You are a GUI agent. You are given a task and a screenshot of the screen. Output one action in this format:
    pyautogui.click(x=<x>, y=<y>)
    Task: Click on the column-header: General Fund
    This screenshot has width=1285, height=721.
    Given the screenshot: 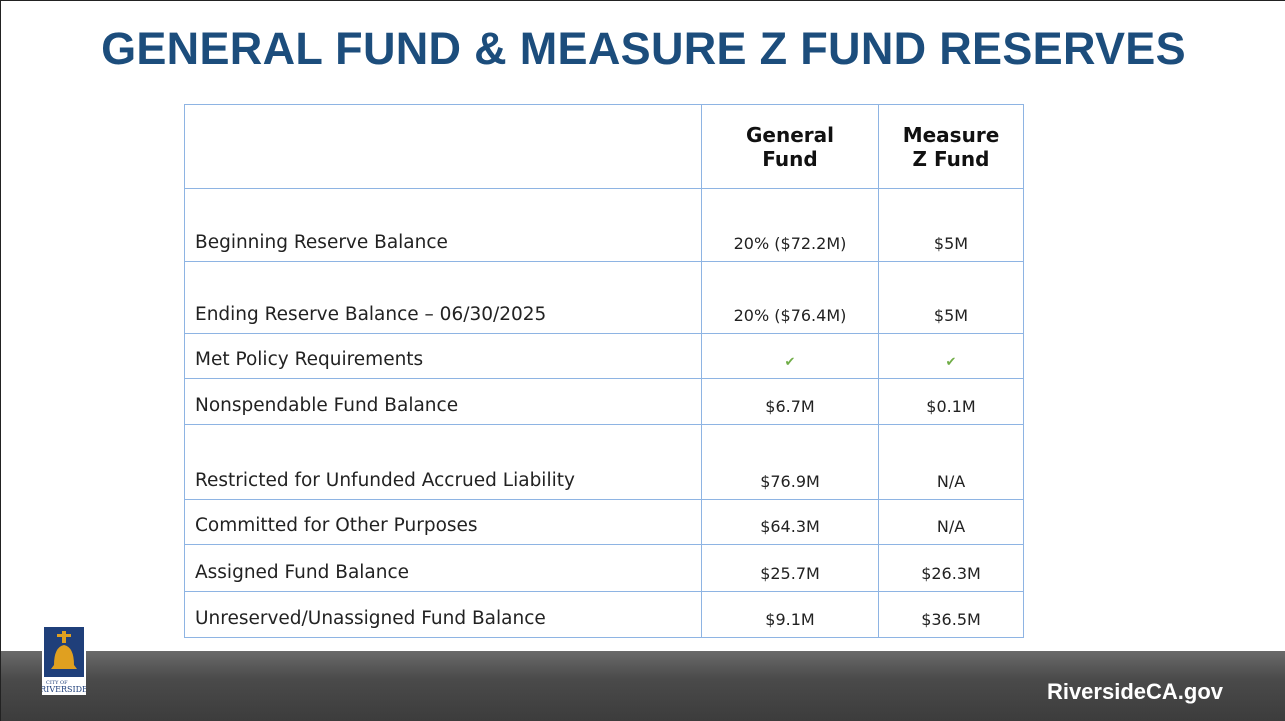 What is the action you would take?
    pyautogui.click(x=790, y=146)
    